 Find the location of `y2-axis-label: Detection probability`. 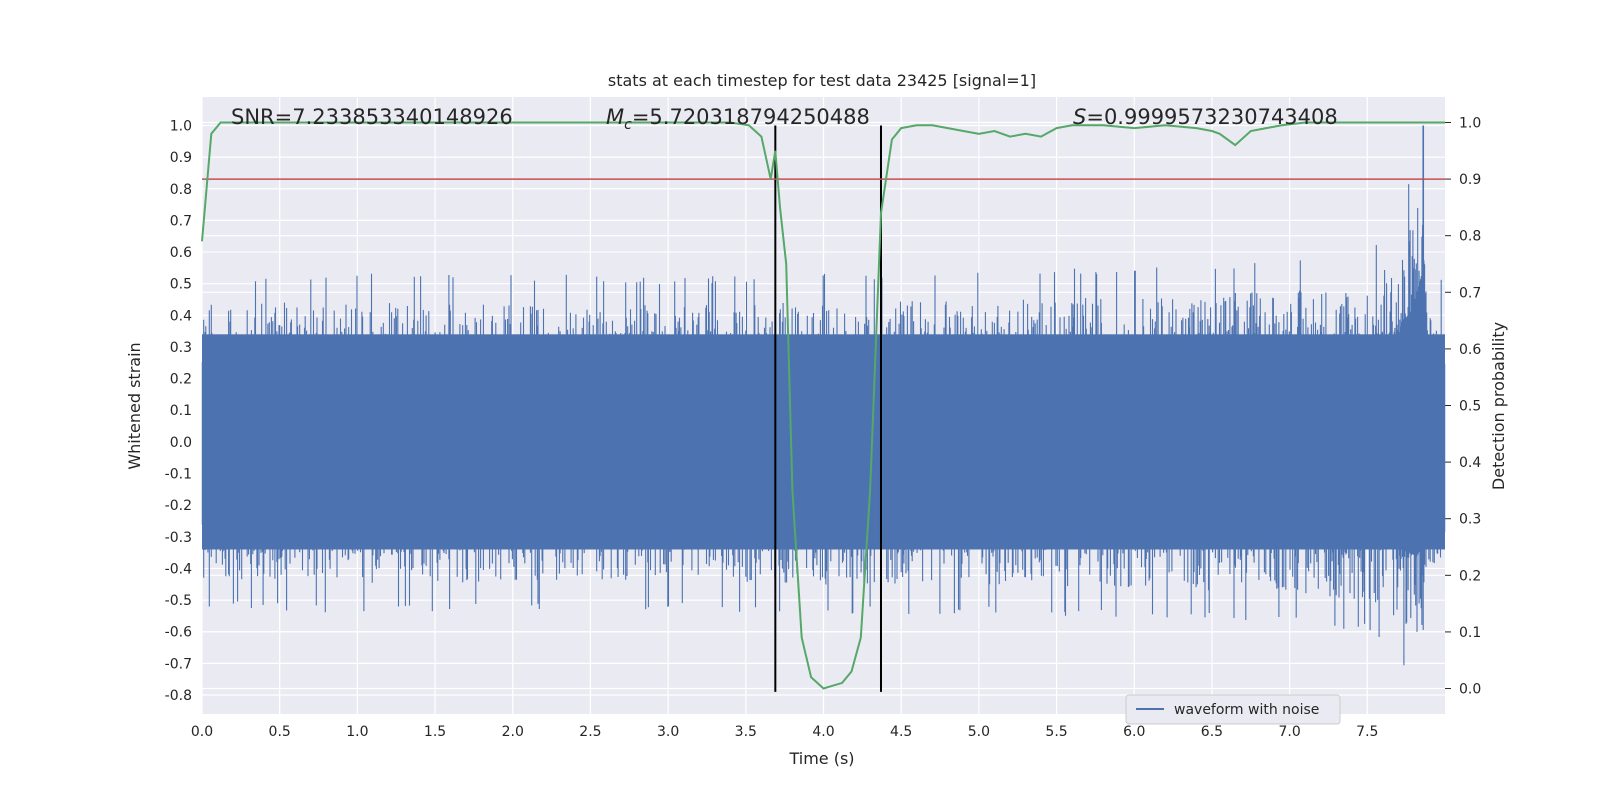

y2-axis-label: Detection probability is located at coordinates (1498, 406).